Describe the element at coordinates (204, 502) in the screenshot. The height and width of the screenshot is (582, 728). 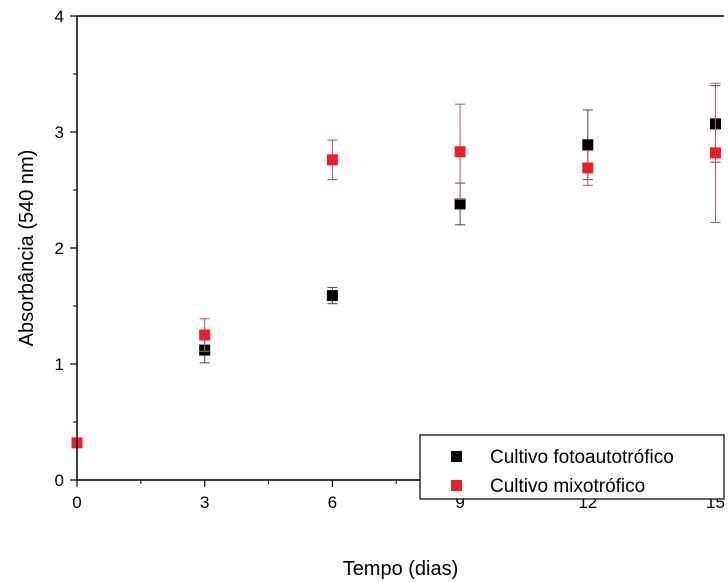
I see `x-tick-label: 3` at that location.